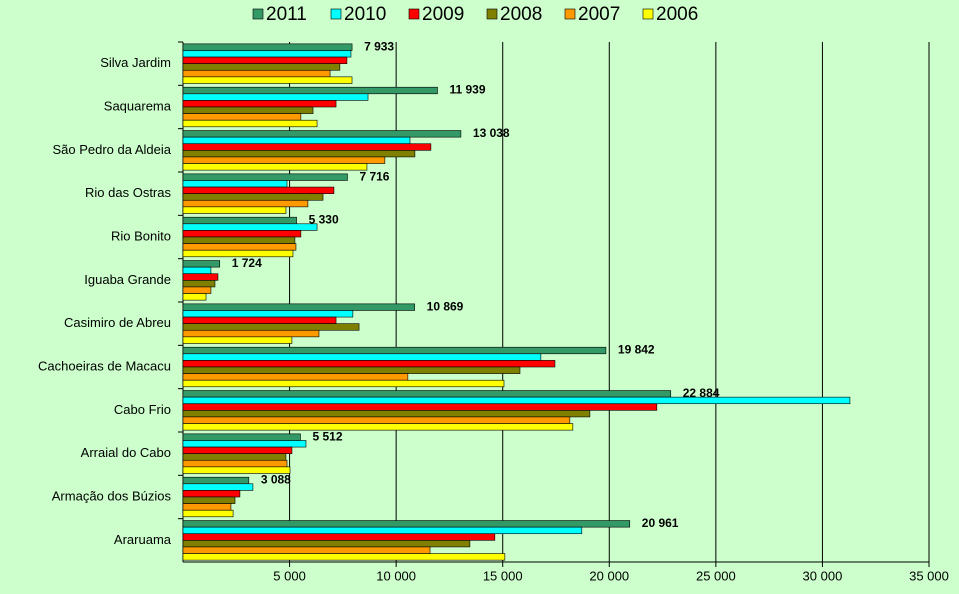 This screenshot has width=959, height=594. Describe the element at coordinates (324, 220) in the screenshot. I see `value-label: 5 330` at that location.